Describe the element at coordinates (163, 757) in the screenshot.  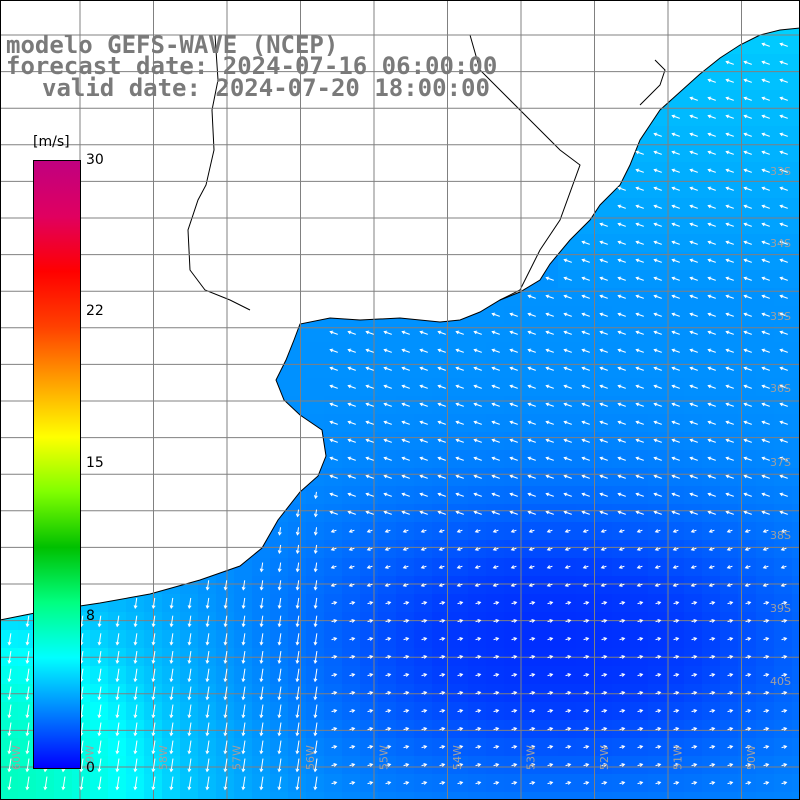
I see `lon-label: 58W` at that location.